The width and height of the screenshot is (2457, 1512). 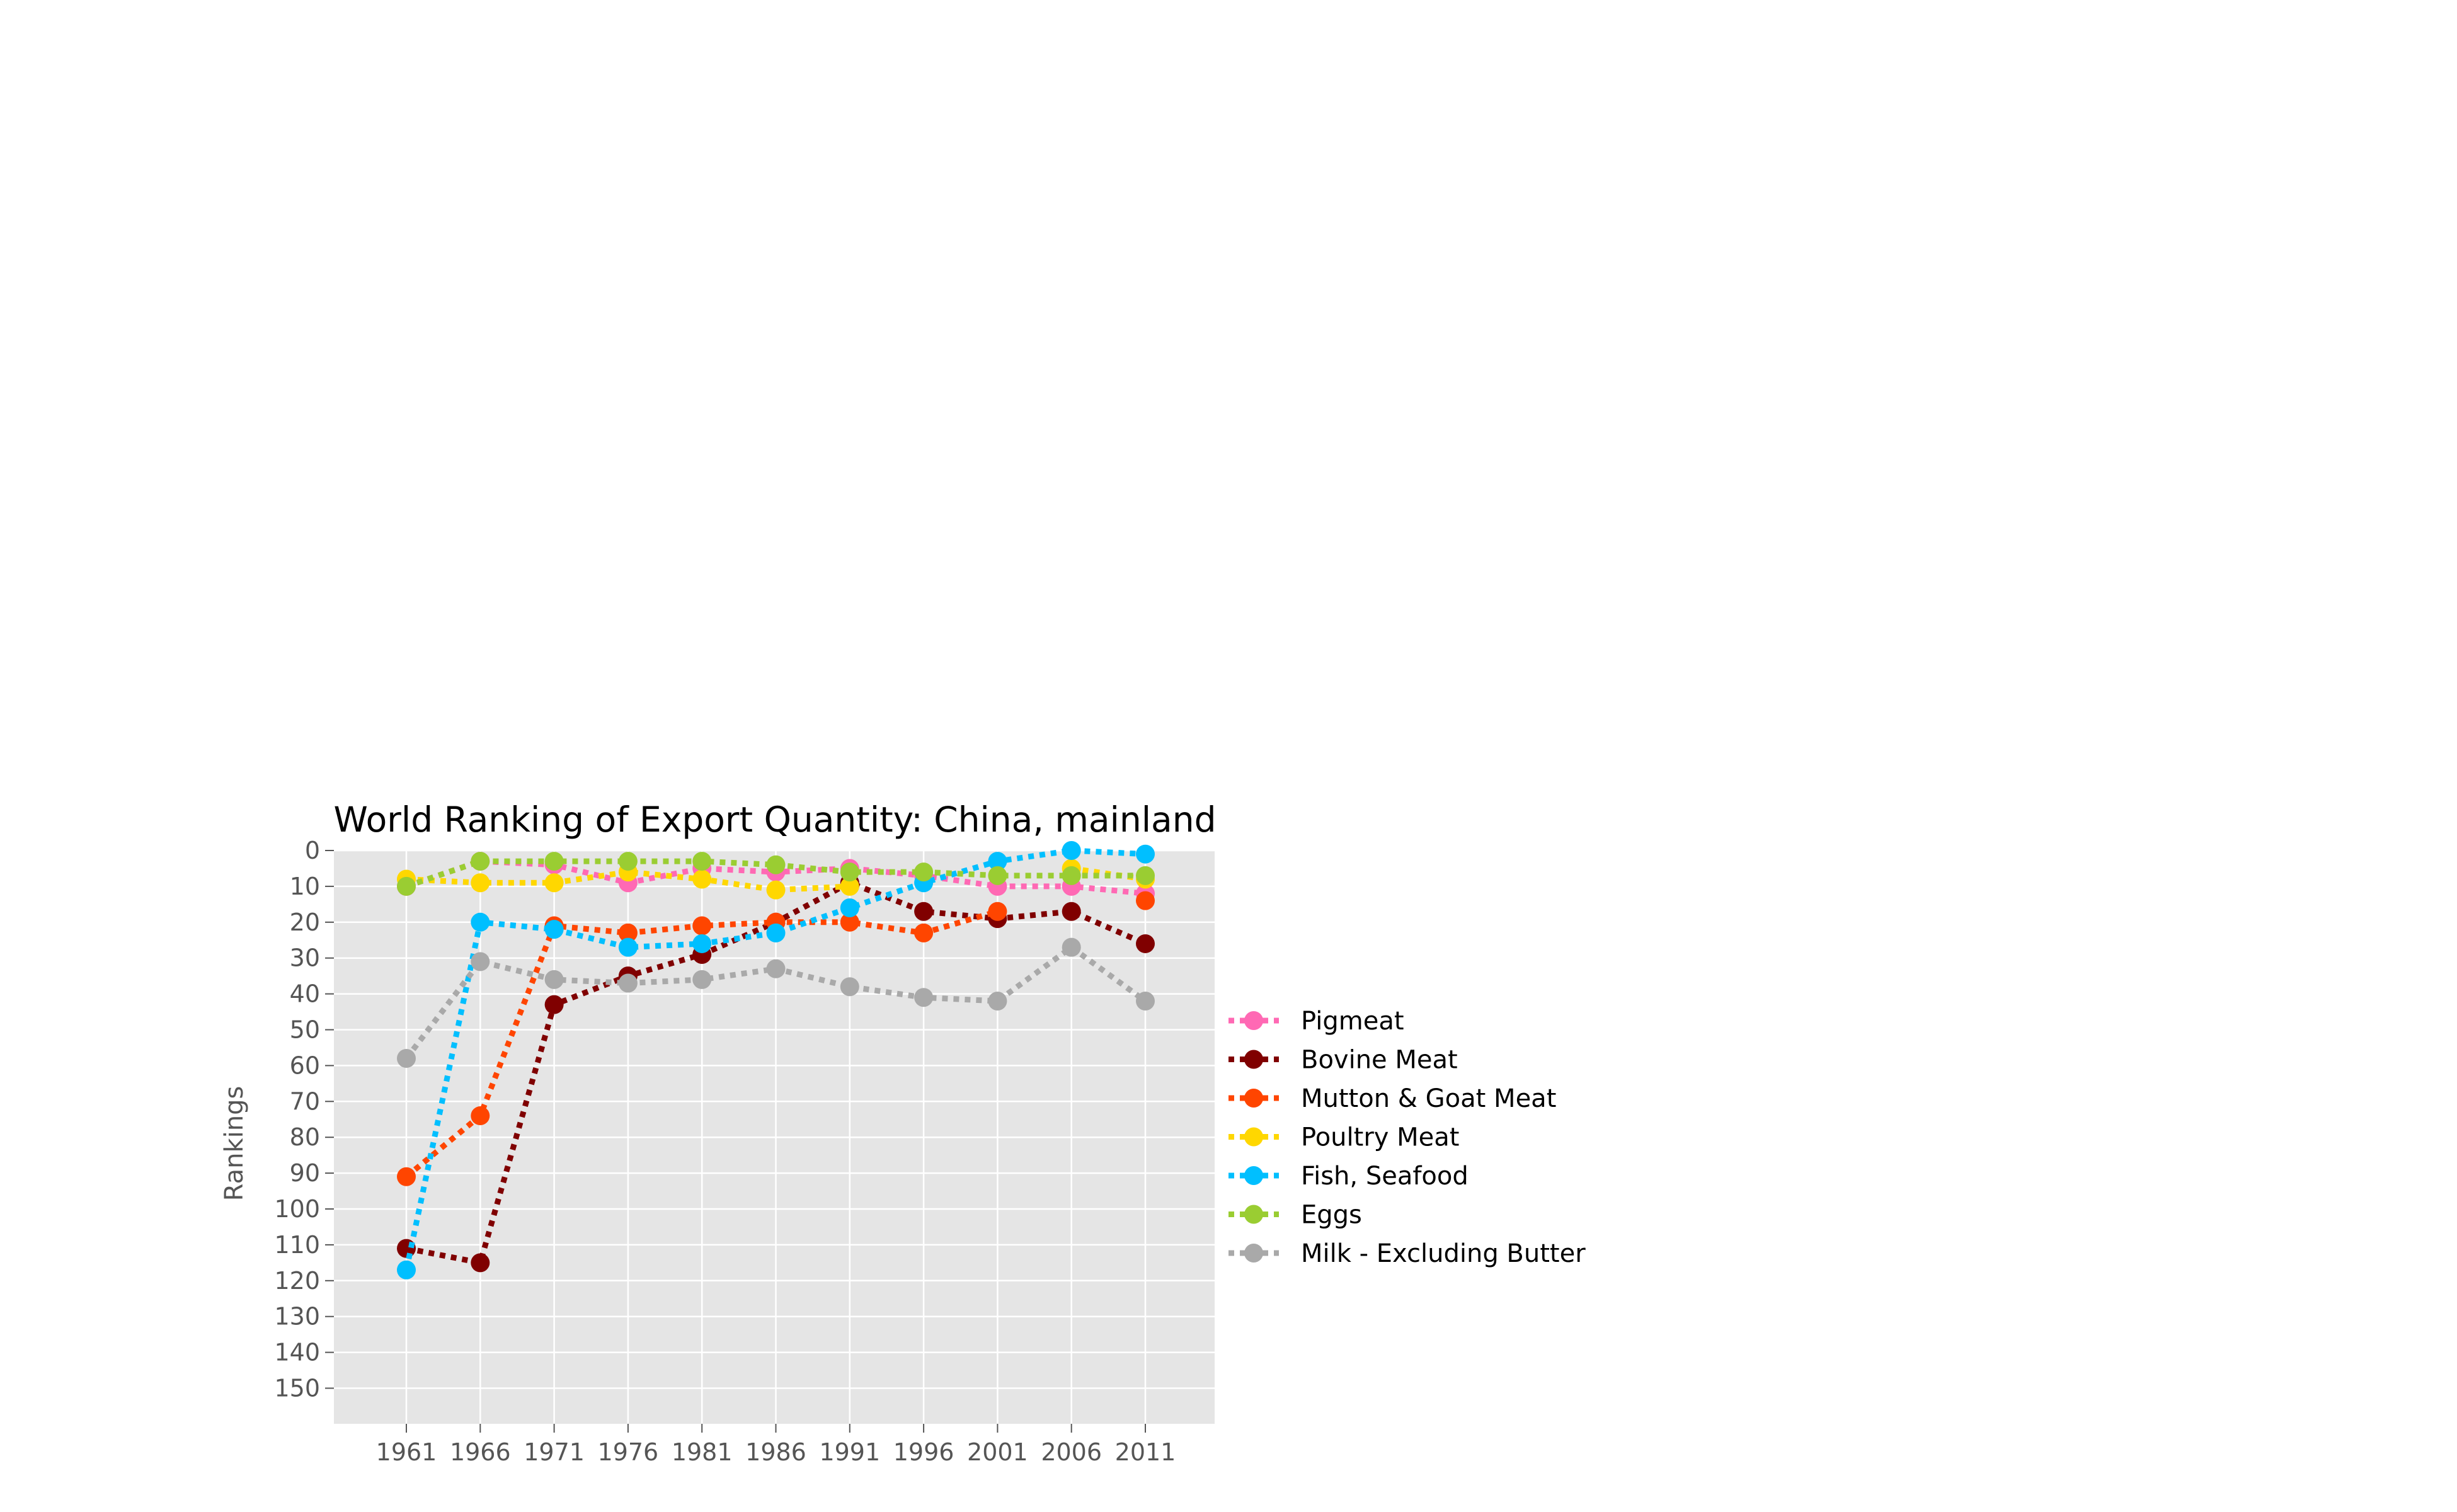 What do you see at coordinates (997, 1452) in the screenshot?
I see `x-tick-label: 2001` at bounding box center [997, 1452].